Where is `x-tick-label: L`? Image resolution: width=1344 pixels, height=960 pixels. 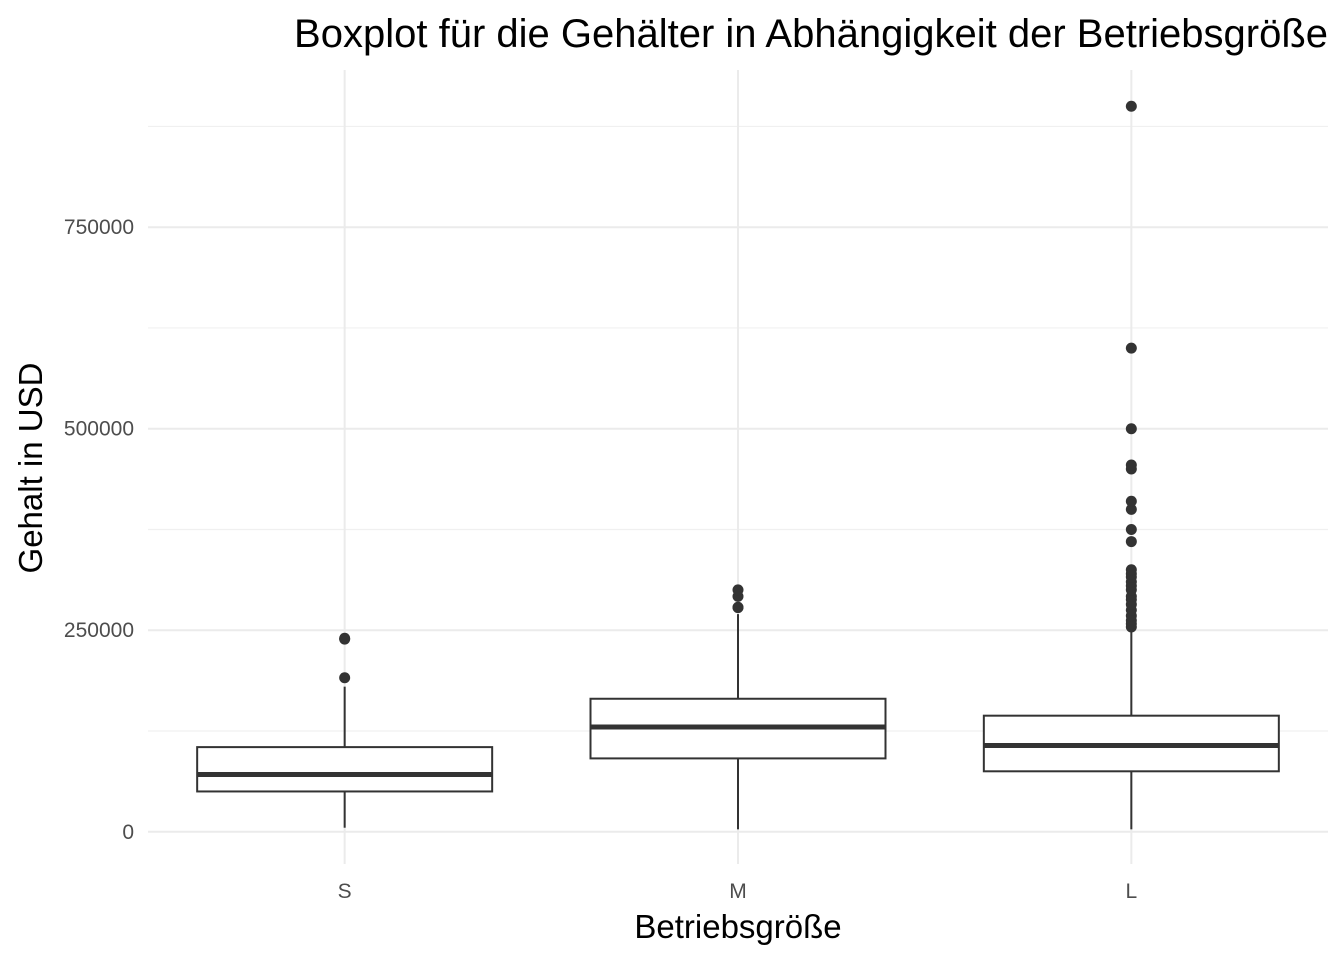
x-tick-label: L is located at coordinates (1131, 891).